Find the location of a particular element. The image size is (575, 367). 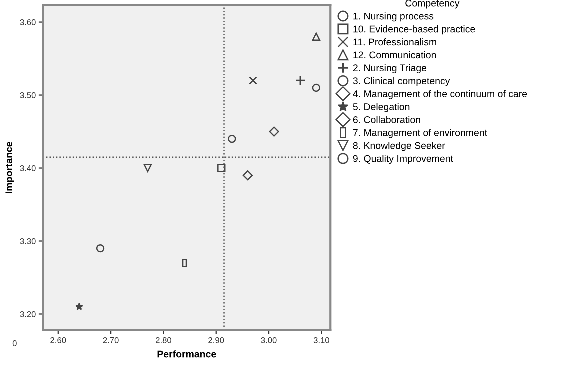

legend-label: 7. Management of environment is located at coordinates (420, 133).